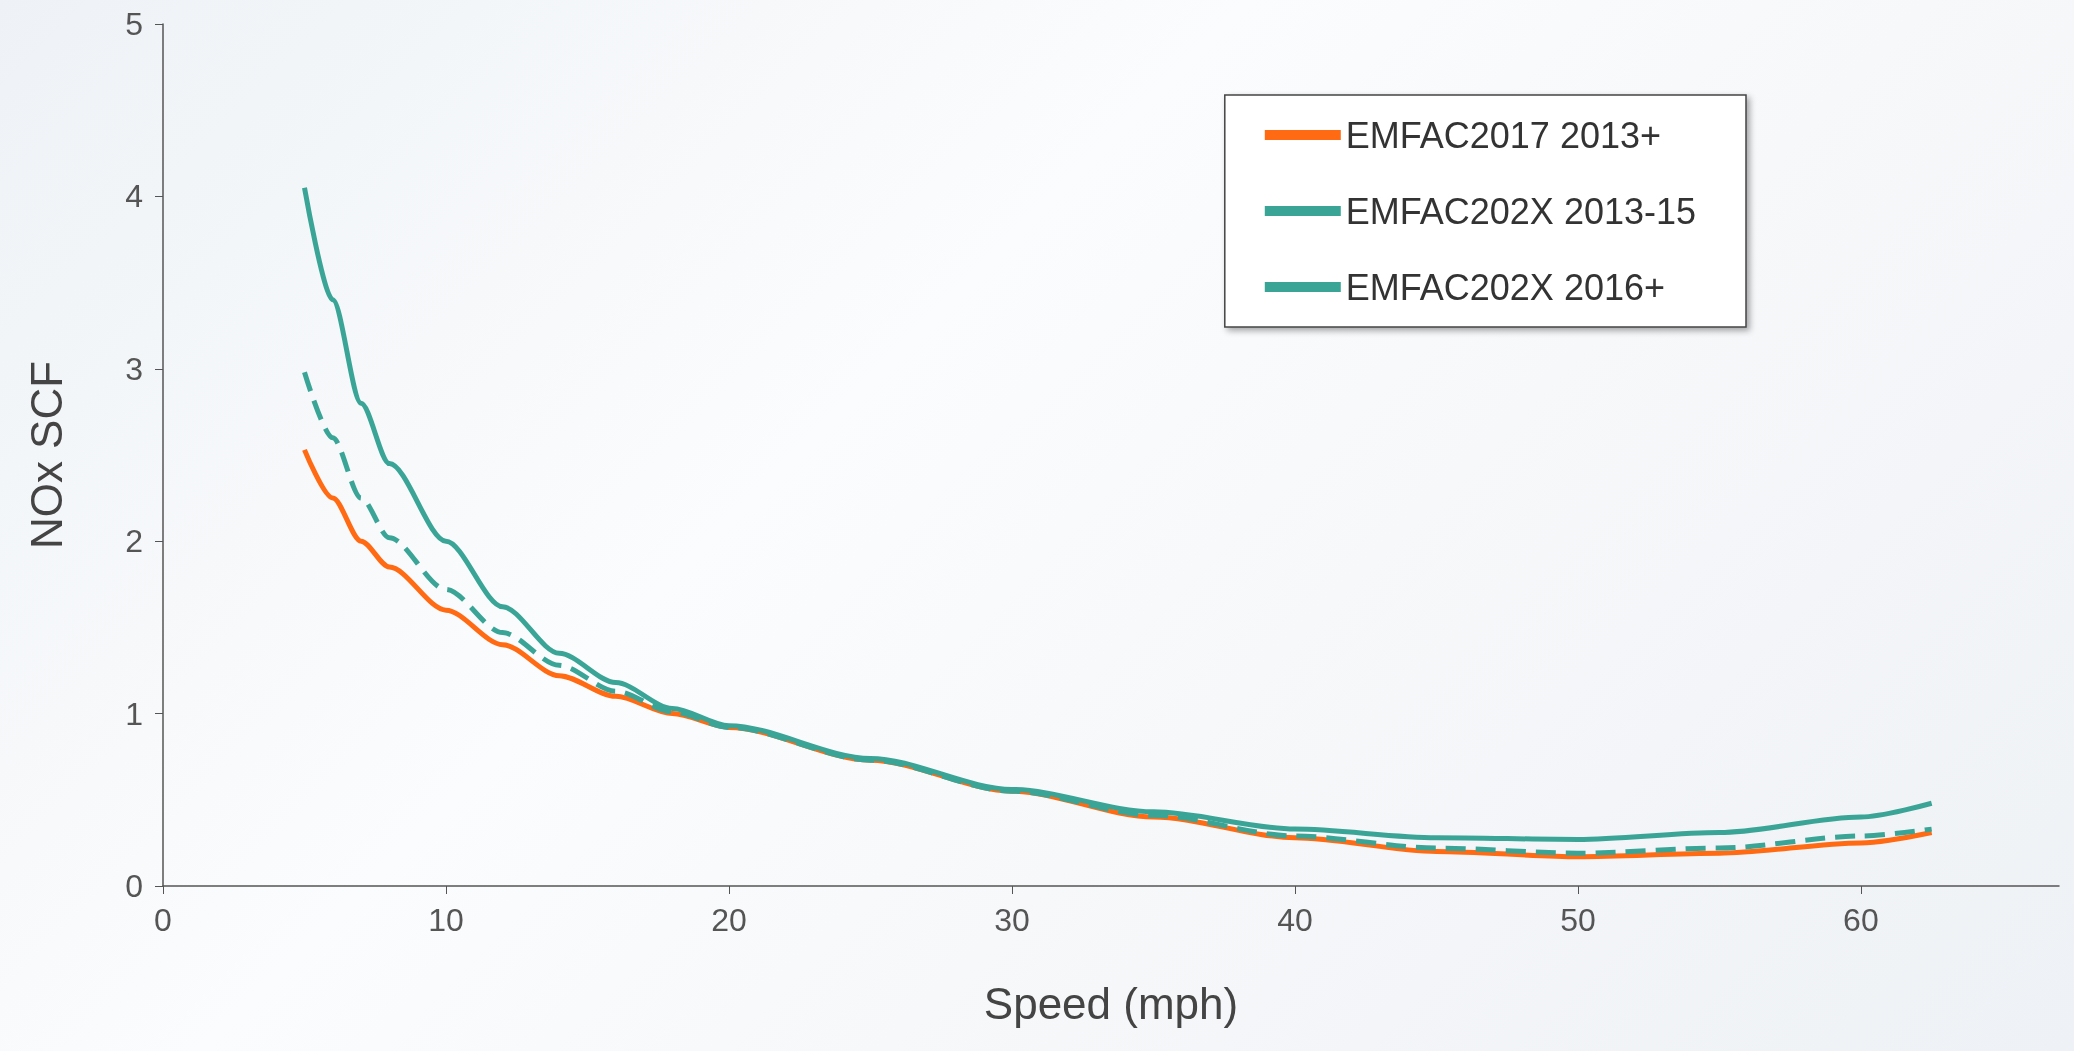 This screenshot has width=2074, height=1051. I want to click on y-tick-label: 2, so click(134, 541).